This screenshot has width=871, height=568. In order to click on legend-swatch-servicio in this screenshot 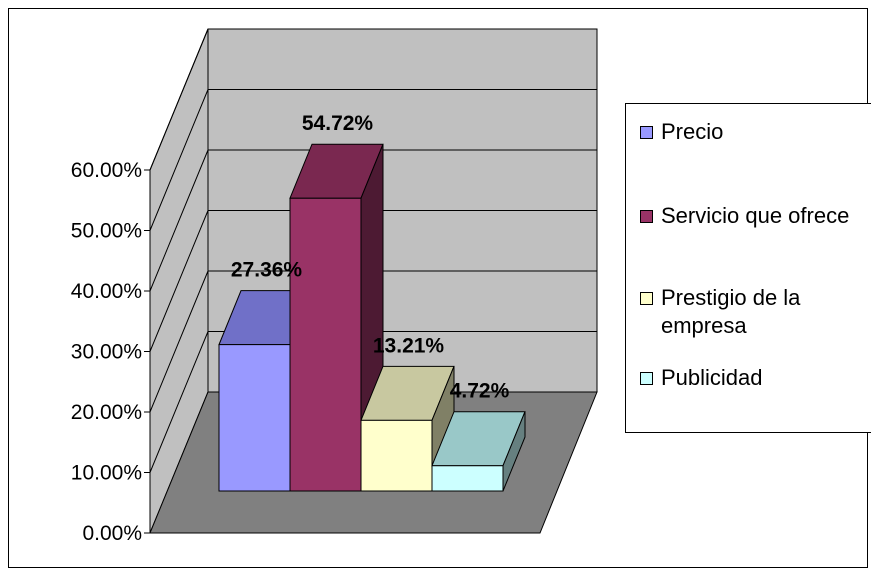, I will do `click(646, 216)`.